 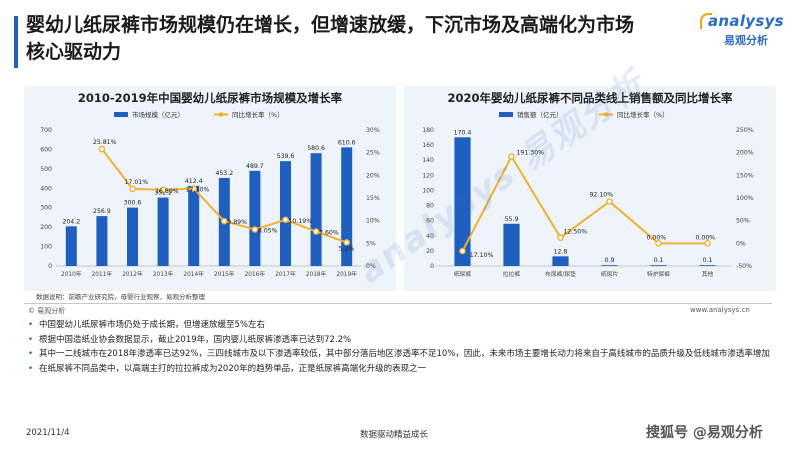 What do you see at coordinates (745, 175) in the screenshot?
I see `y-right-tick: 150%` at bounding box center [745, 175].